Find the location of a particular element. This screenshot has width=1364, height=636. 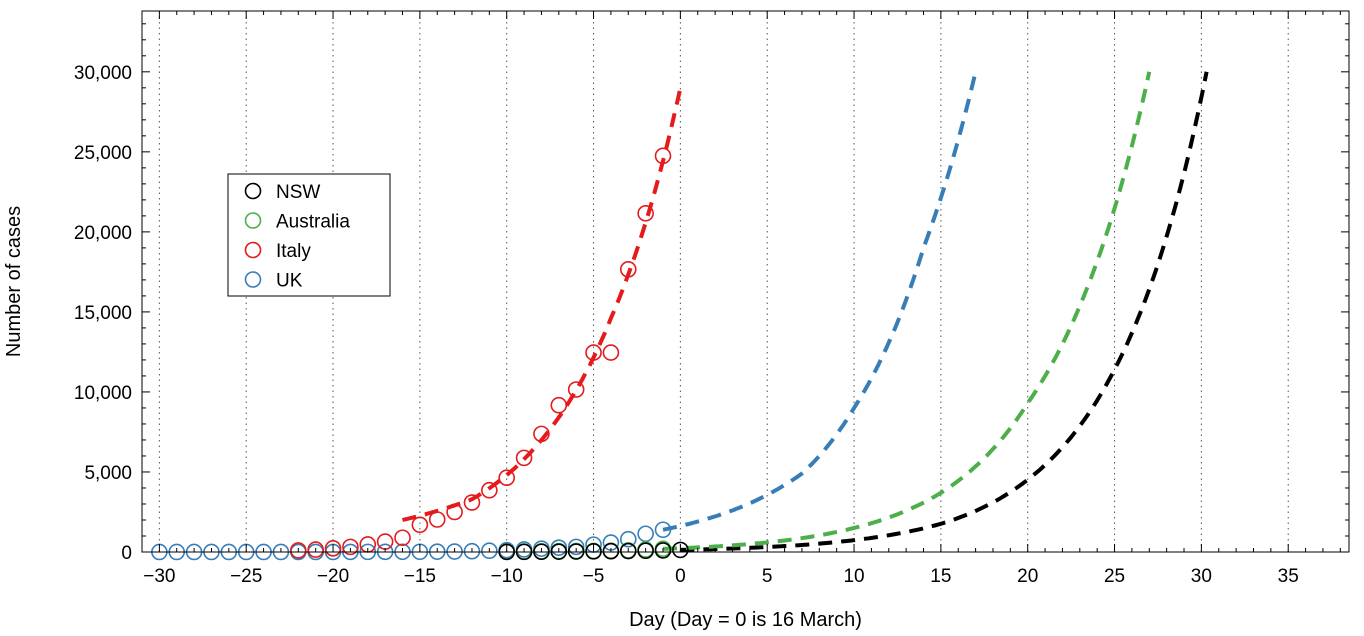

legend-items: NSW Australia Italy UK is located at coordinates (297, 237).